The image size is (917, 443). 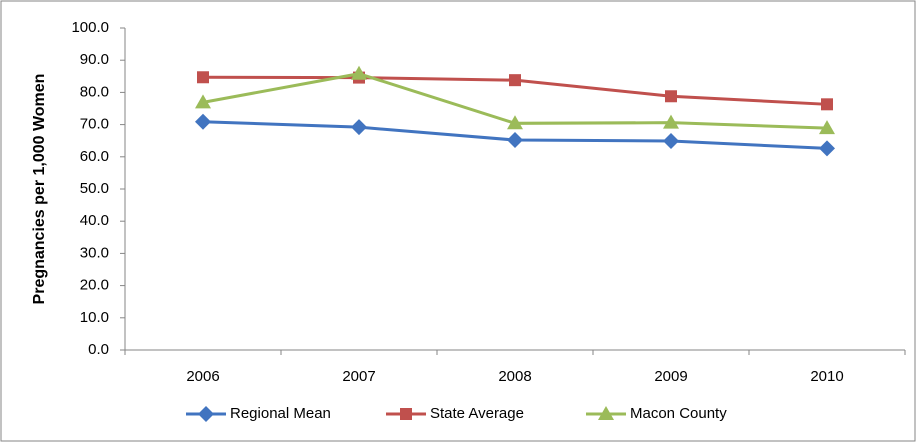 I want to click on x-tick-label: 2009, so click(x=670, y=376).